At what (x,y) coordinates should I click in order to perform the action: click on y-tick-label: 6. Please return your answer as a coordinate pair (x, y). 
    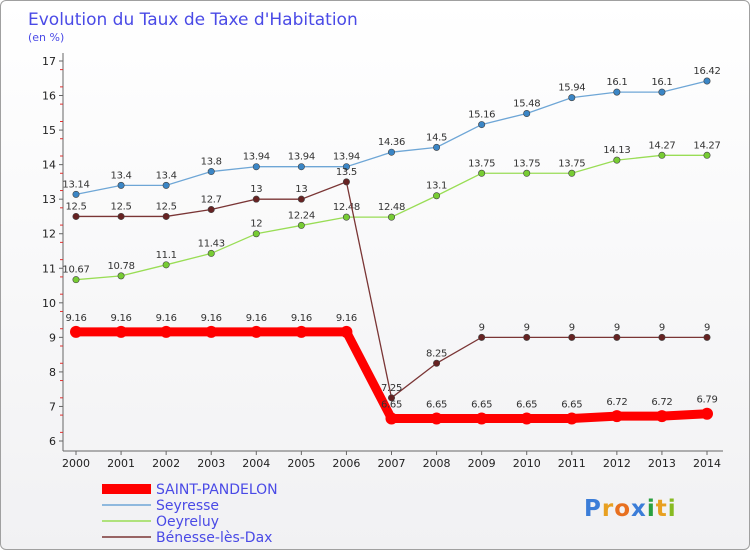
    Looking at the image, I should click on (52, 441).